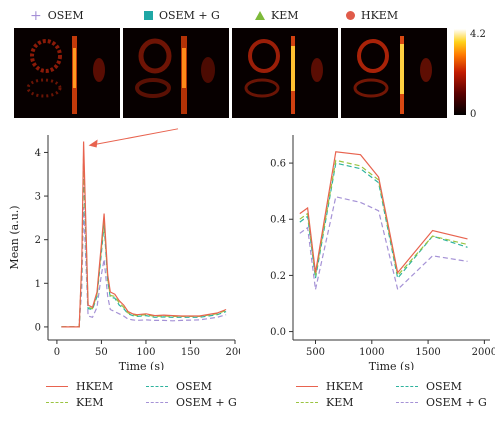  Describe the element at coordinates (232, 352) in the screenshot. I see `x-tick-label: 200` at that location.